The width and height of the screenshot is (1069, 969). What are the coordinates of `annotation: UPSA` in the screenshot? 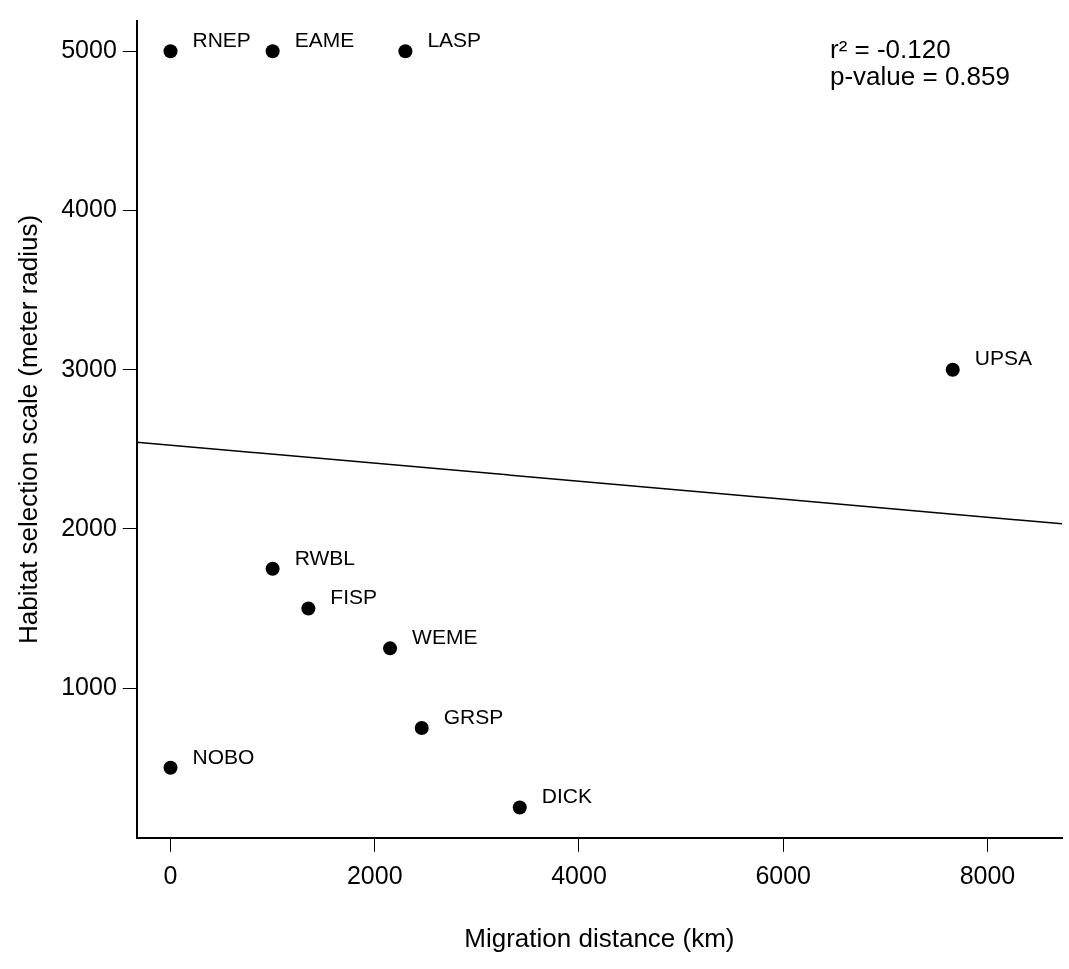 It's located at (1003, 358).